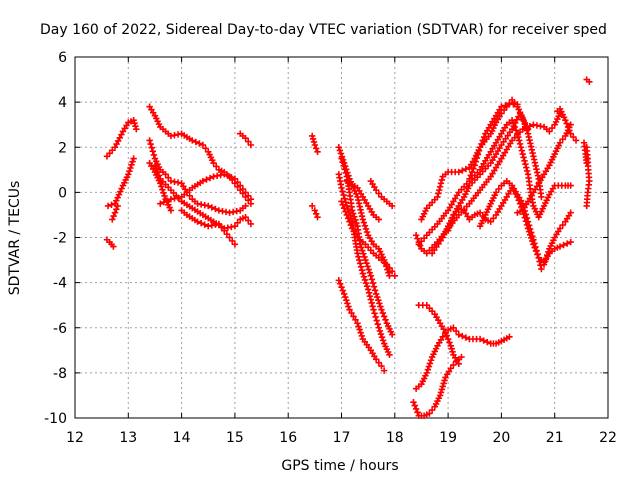  I want to click on series-s31, so click(544, 168).